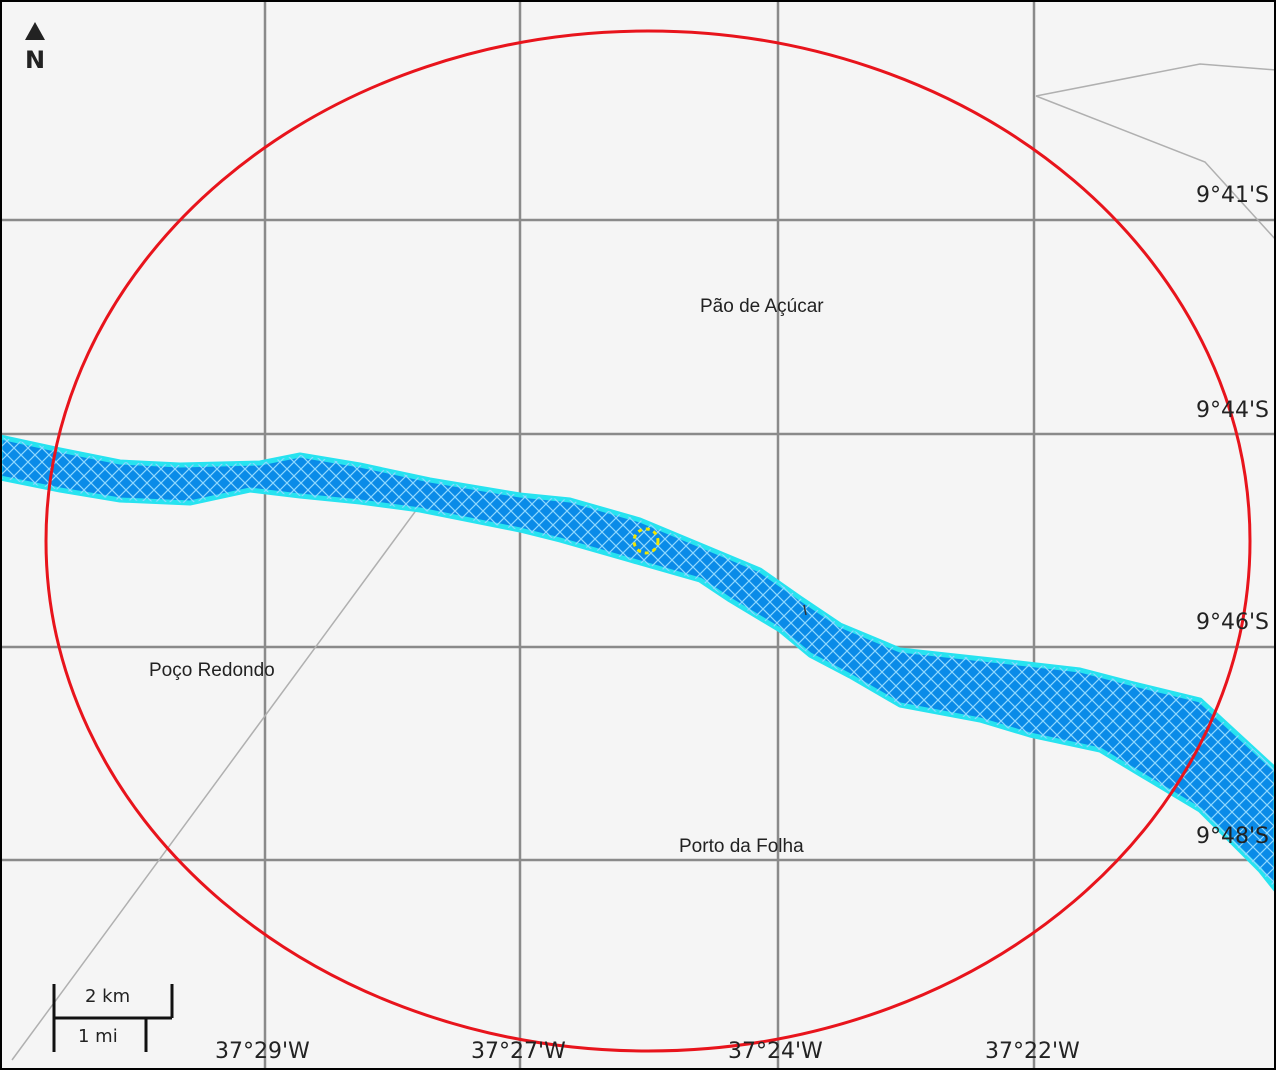  Describe the element at coordinates (775, 1051) in the screenshot. I see `longitude-label: 37°24'W` at that location.